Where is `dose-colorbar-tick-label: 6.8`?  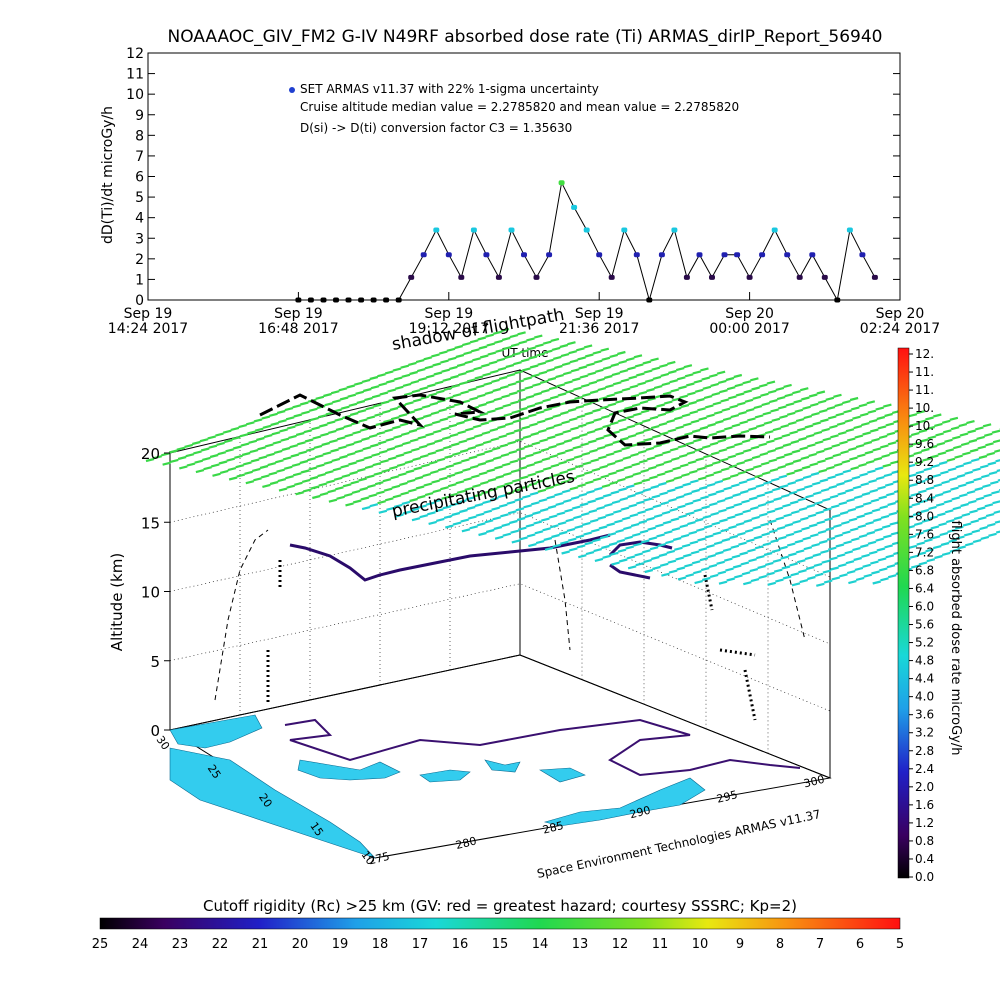
dose-colorbar-tick-label: 6.8 is located at coordinates (924, 570).